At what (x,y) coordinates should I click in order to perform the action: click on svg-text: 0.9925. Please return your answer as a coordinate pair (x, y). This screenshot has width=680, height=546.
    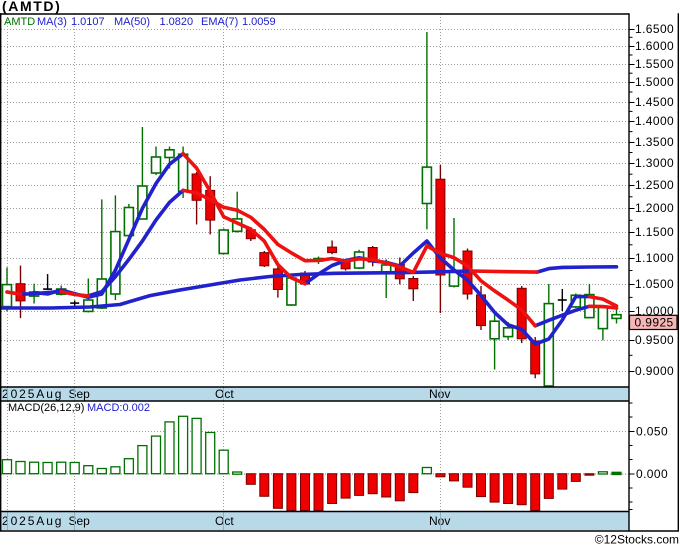
    Looking at the image, I should click on (654, 323).